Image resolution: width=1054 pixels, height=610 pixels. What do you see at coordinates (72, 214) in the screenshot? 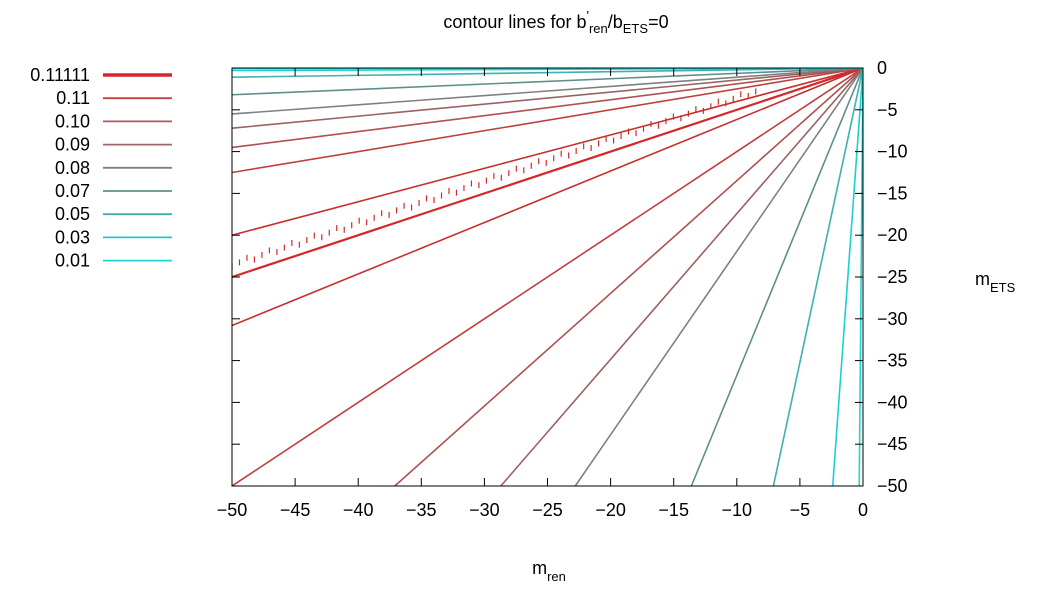
I see `legend-label: 0.05` at bounding box center [72, 214].